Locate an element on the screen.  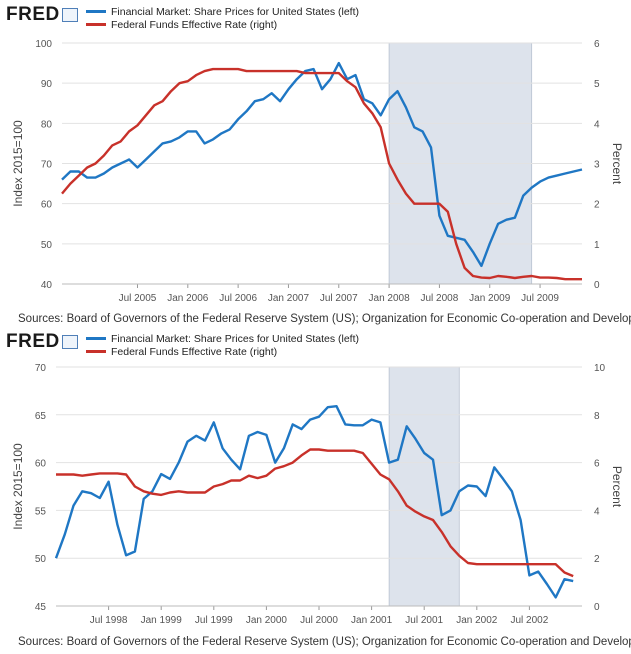
y-tick-label: 65 is located at coordinates (41, 416).